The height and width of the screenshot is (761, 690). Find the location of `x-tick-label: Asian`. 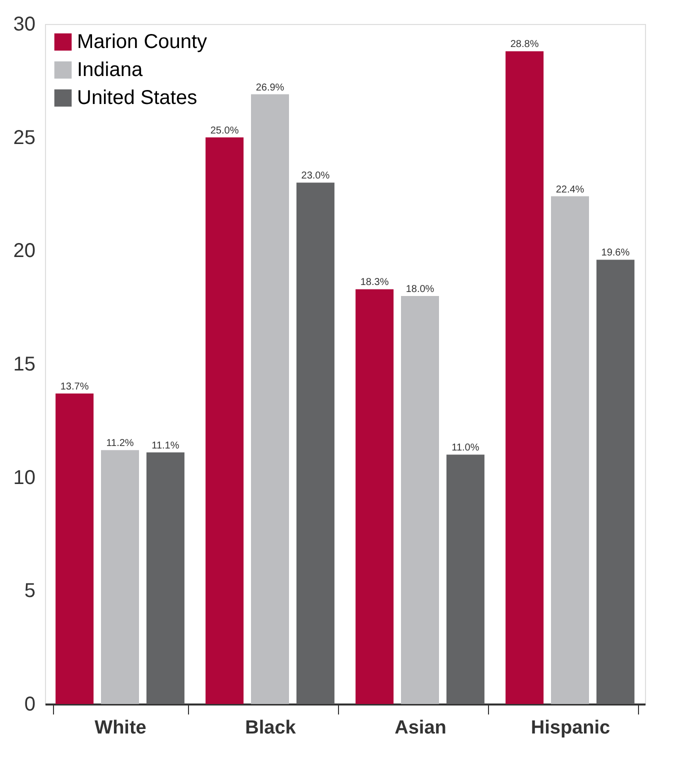

x-tick-label: Asian is located at coordinates (420, 728).